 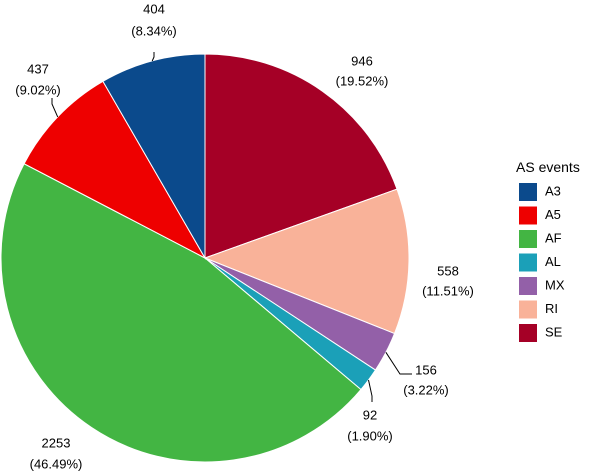 What do you see at coordinates (306, 261) in the screenshot?
I see `pie-slice-ri` at bounding box center [306, 261].